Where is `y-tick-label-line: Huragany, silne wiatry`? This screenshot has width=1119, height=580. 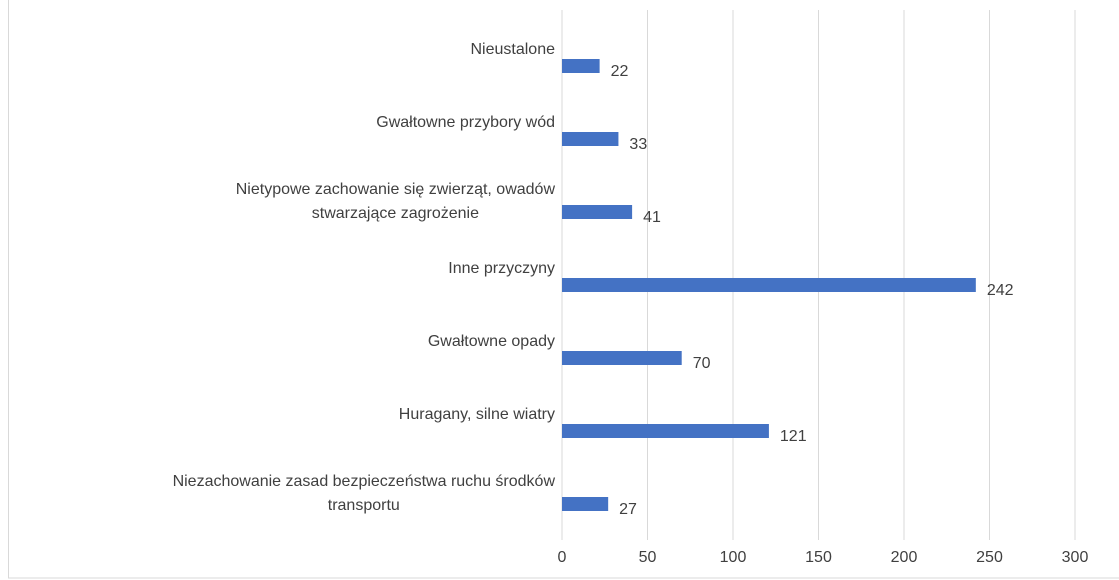
y-tick-label-line: Huragany, silne wiatry is located at coordinates (477, 414).